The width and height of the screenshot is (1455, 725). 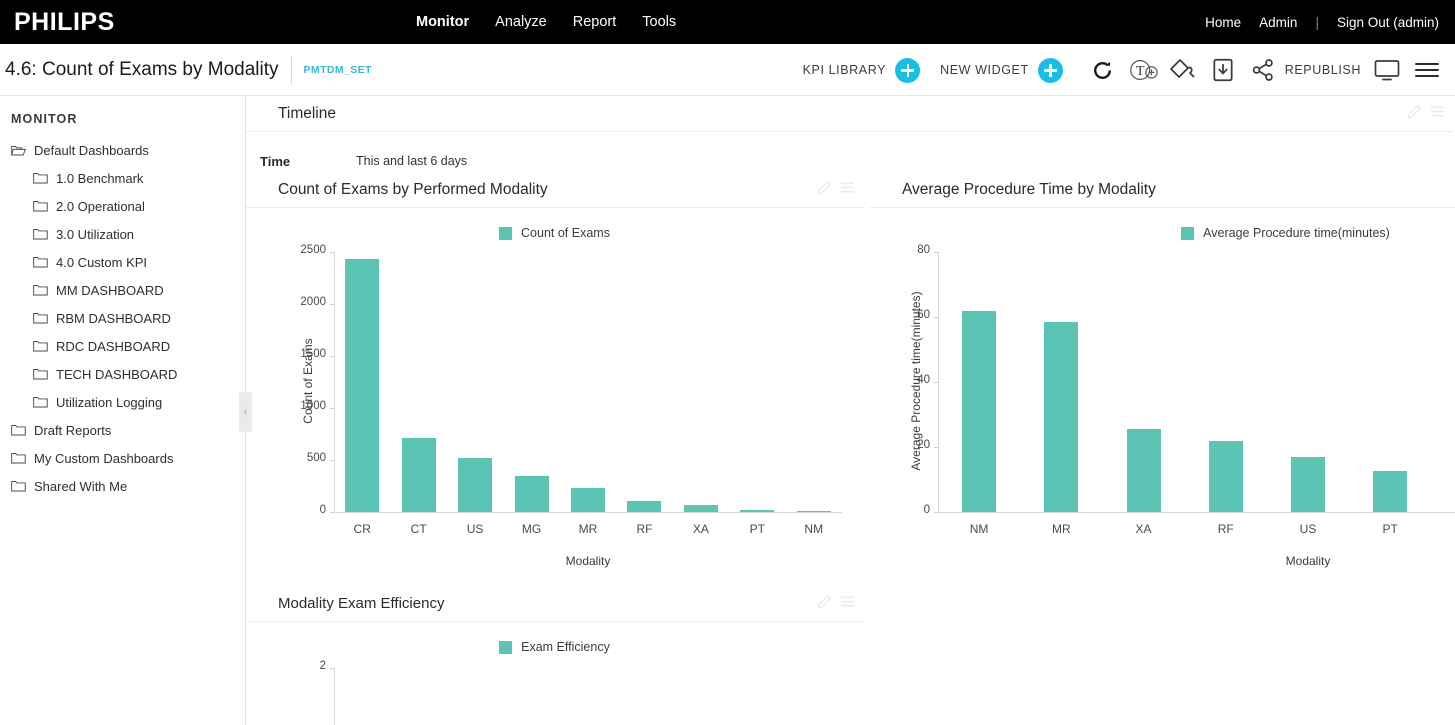 What do you see at coordinates (122, 206) in the screenshot?
I see `sidebar-item-2-0-operational: 2.0 Operational` at bounding box center [122, 206].